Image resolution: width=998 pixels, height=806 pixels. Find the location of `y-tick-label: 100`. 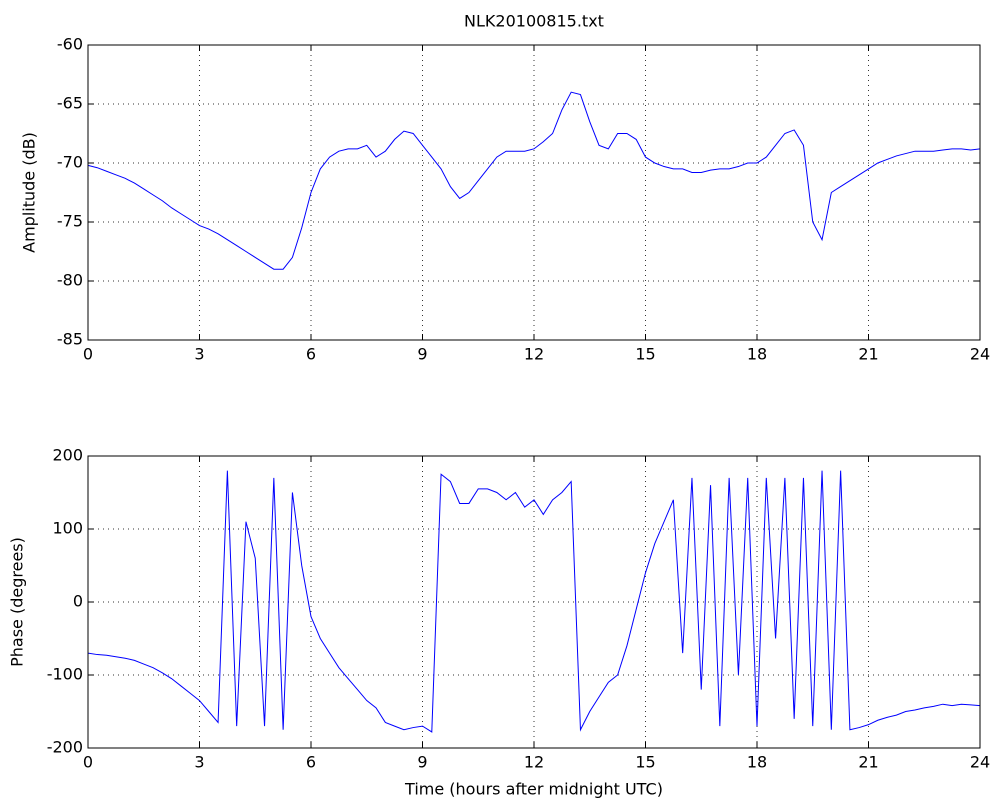

y-tick-label: 100 is located at coordinates (67, 528).